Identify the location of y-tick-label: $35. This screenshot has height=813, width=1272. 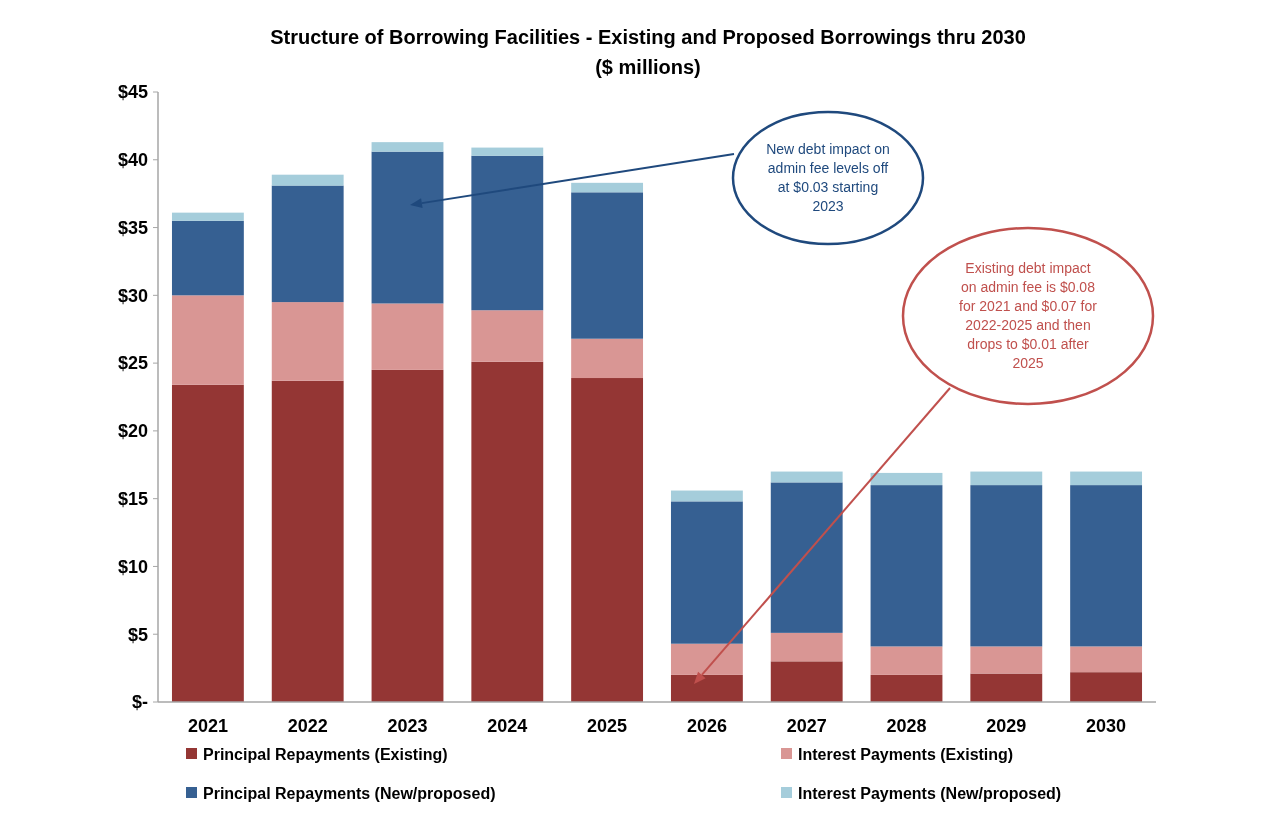
(132, 227).